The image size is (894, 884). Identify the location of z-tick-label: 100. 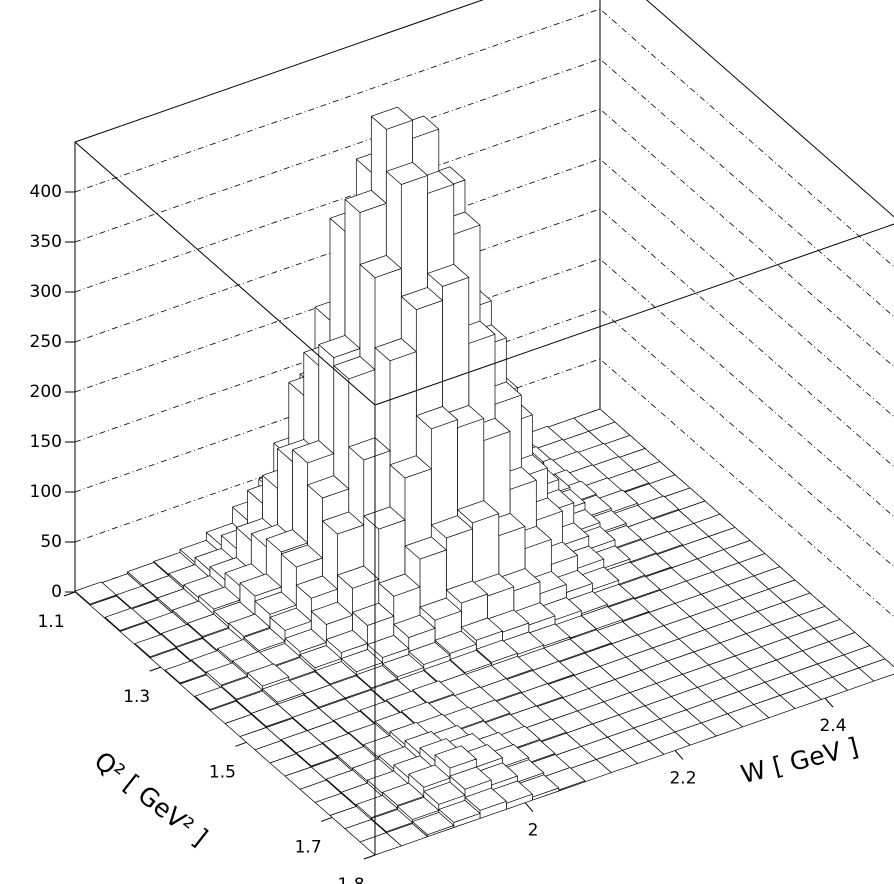
(46, 492).